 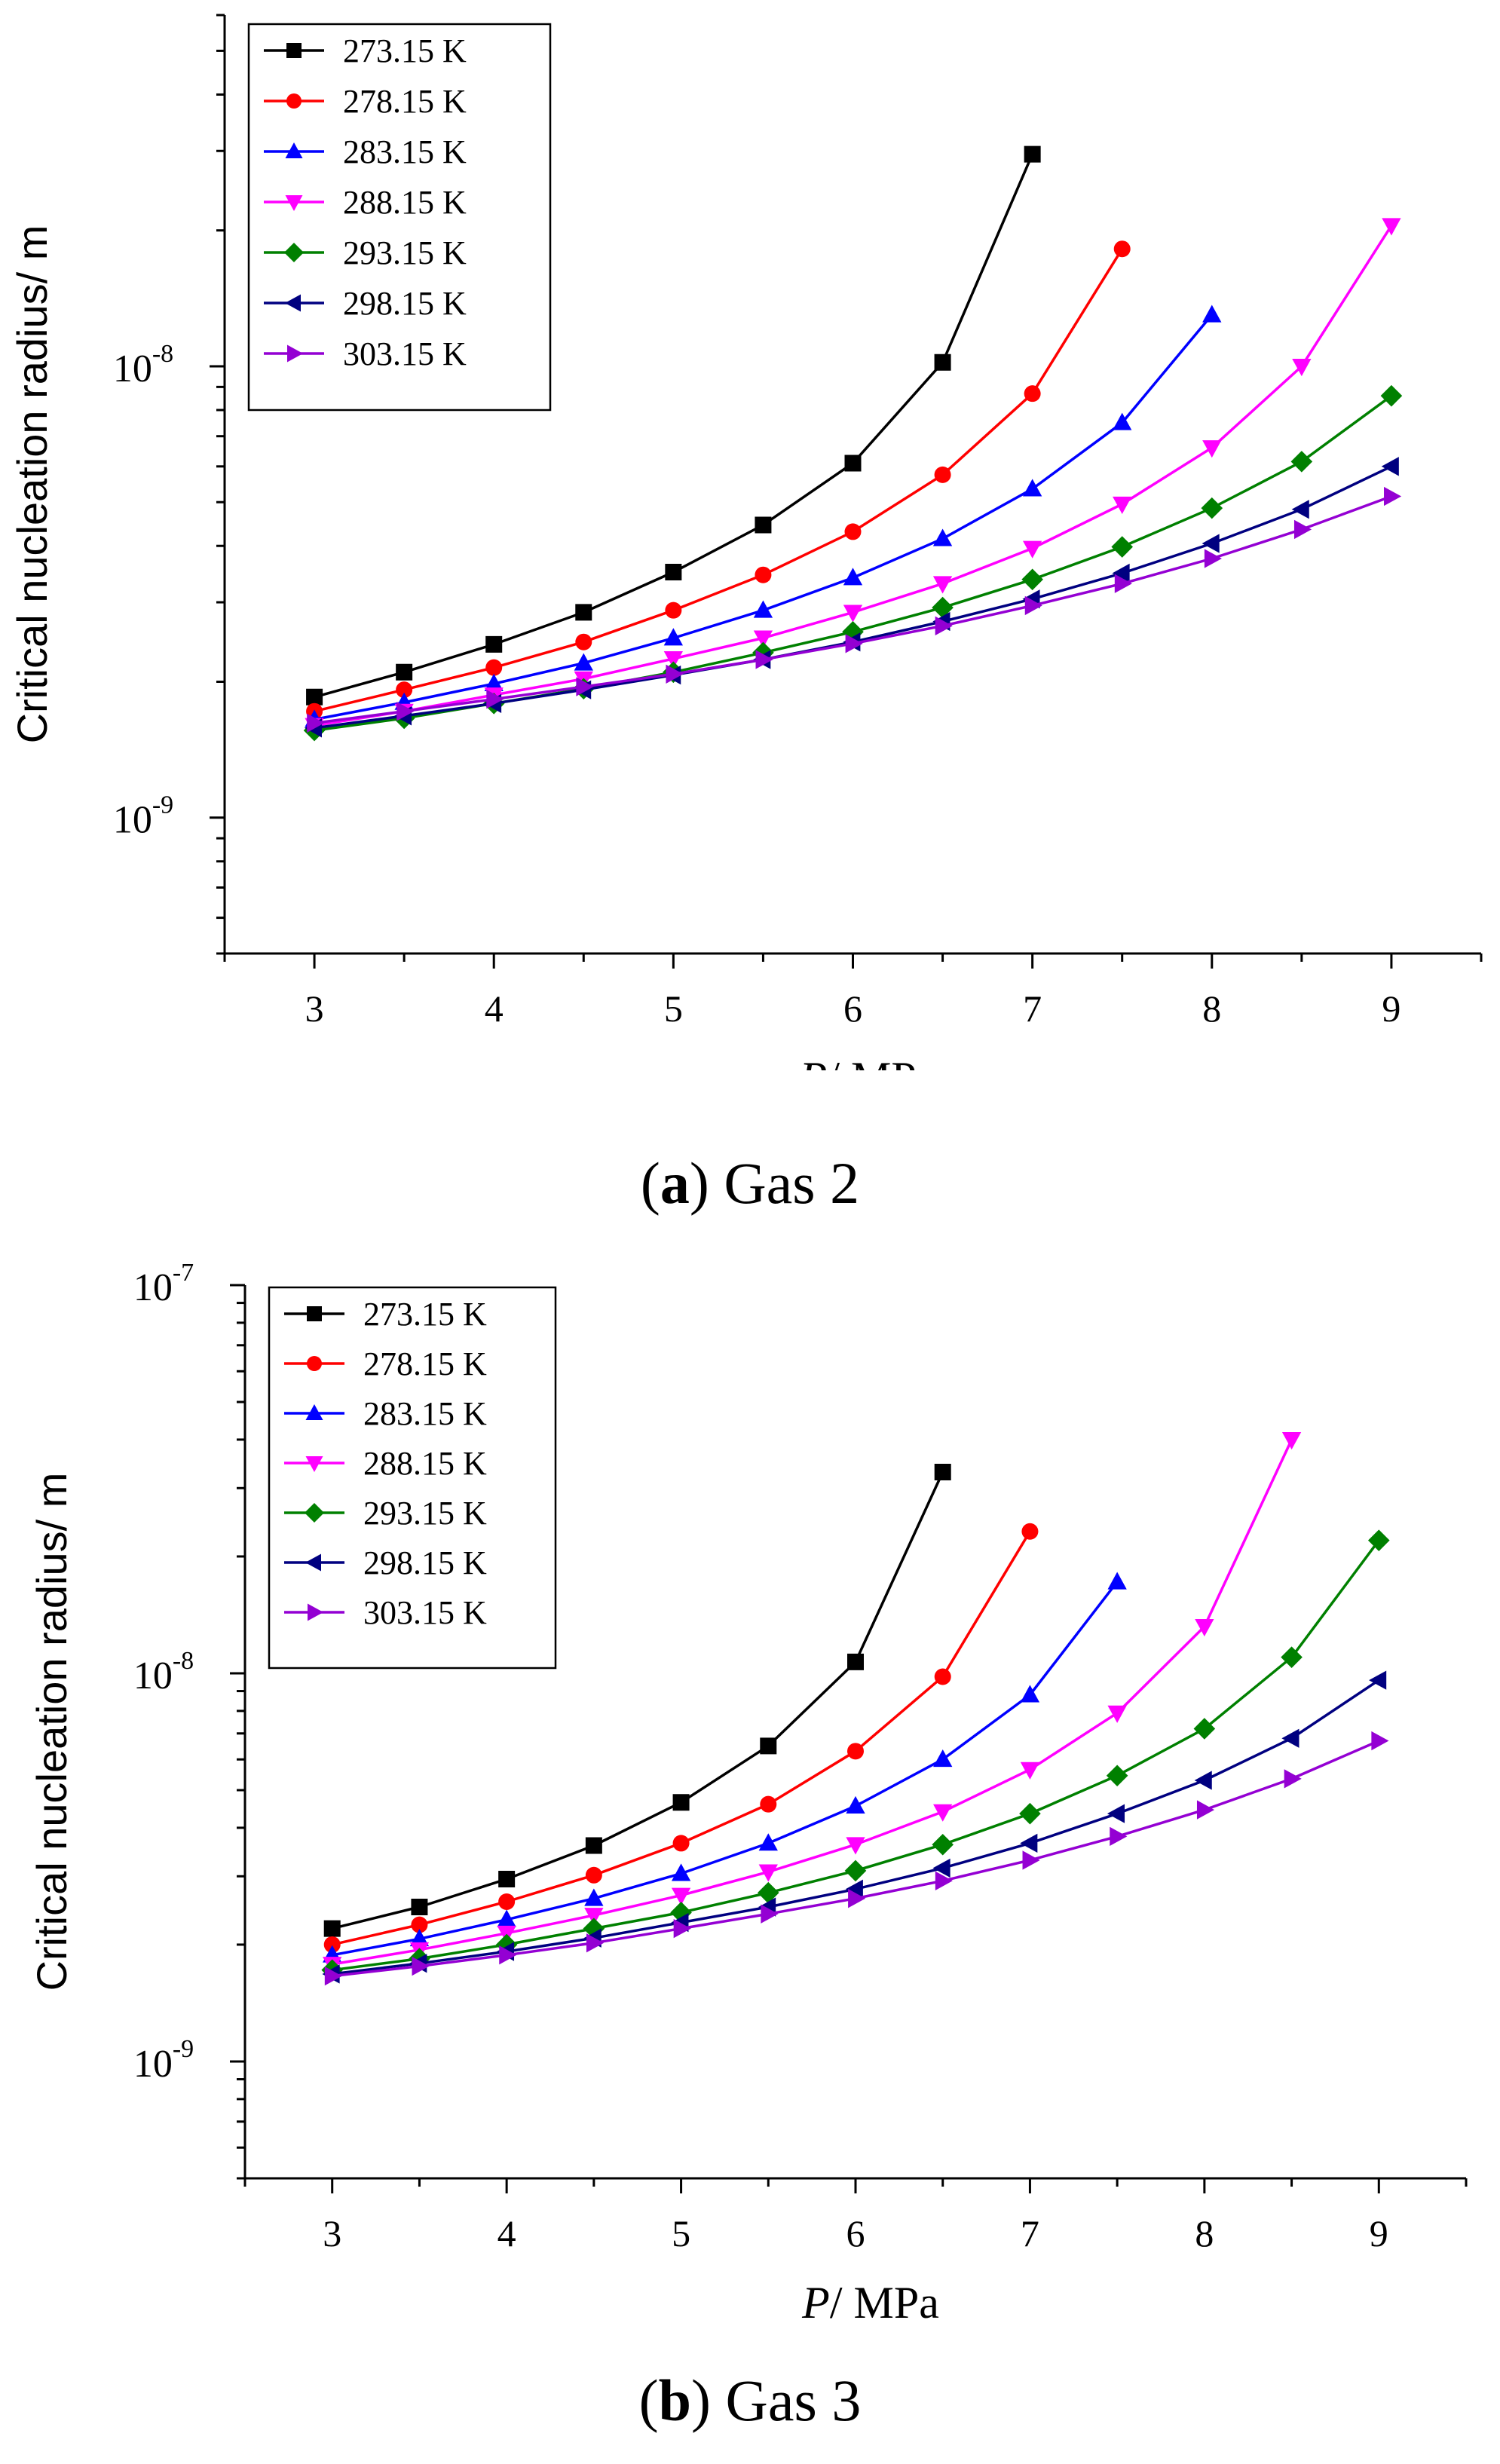 I want to click on legend-label: 303.15 K, so click(x=405, y=353).